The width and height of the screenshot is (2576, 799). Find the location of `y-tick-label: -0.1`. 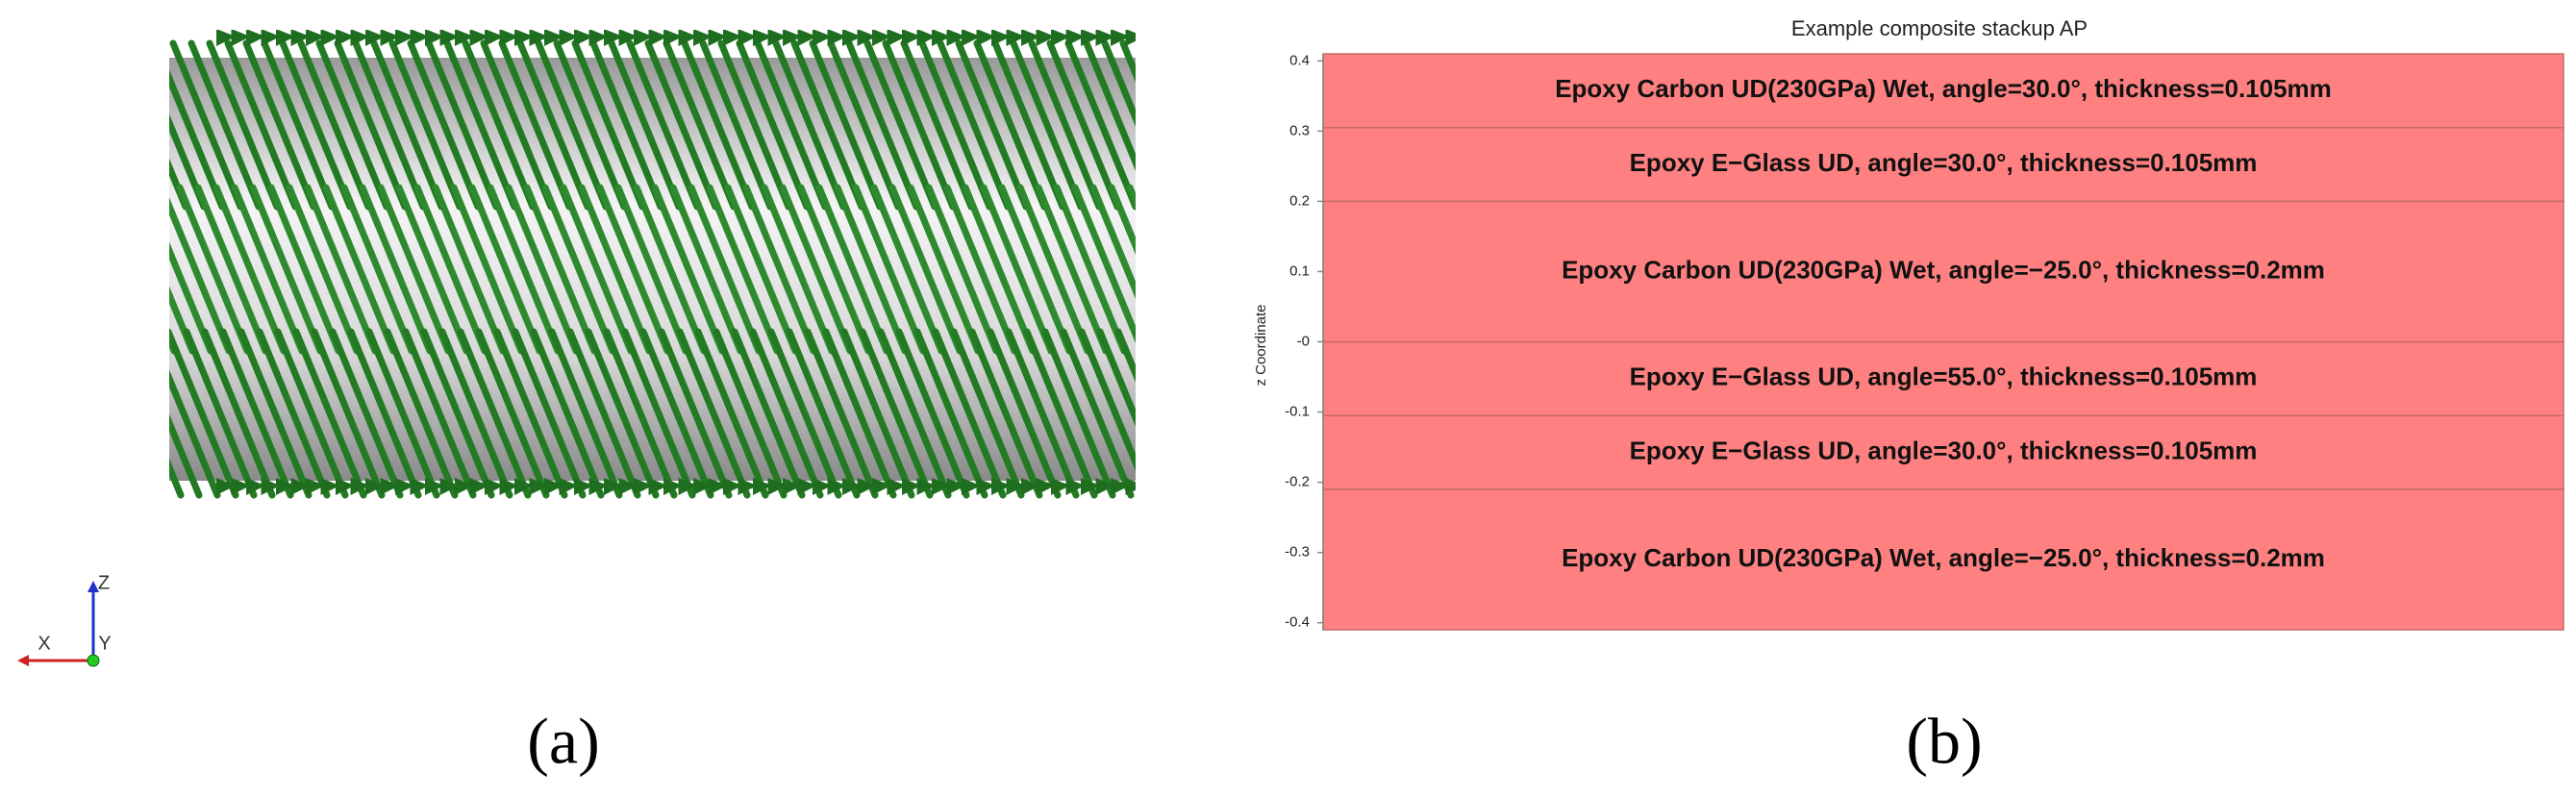

y-tick-label: -0.1 is located at coordinates (1297, 412).